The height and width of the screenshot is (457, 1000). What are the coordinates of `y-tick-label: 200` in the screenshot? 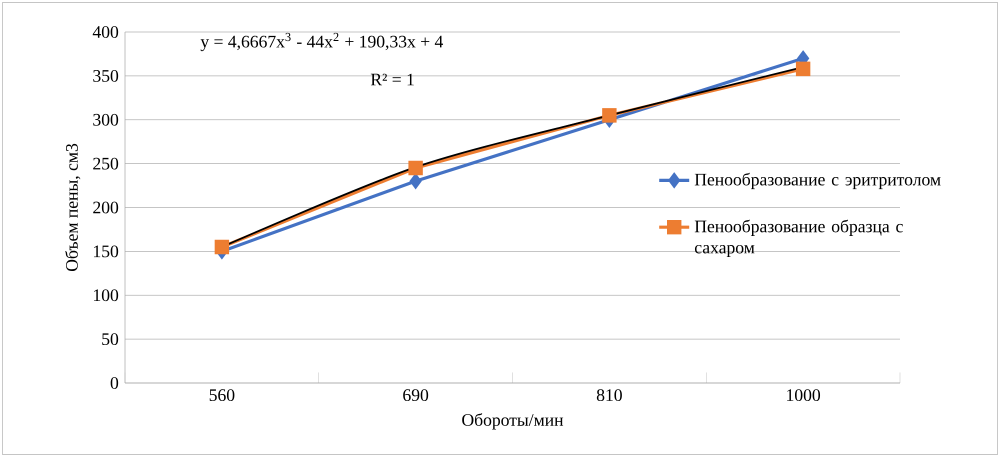 It's located at (105, 208).